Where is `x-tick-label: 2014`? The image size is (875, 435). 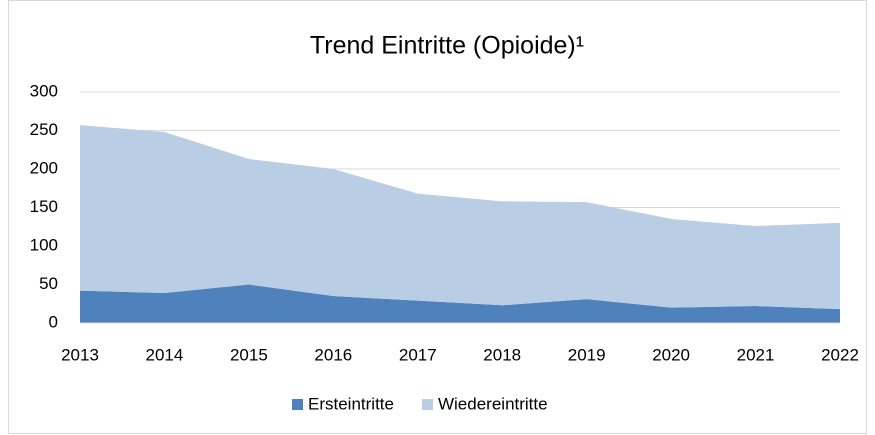
x-tick-label: 2014 is located at coordinates (165, 354).